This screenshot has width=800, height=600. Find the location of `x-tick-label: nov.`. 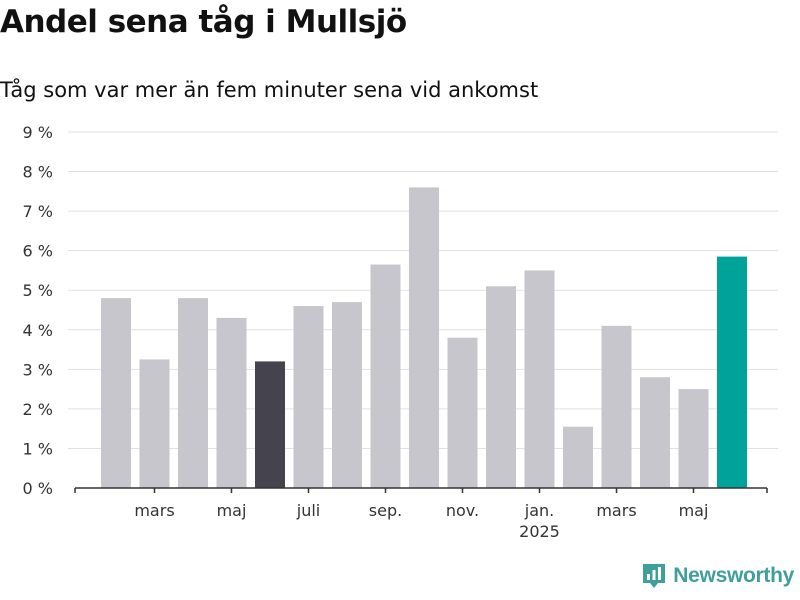

x-tick-label: nov. is located at coordinates (462, 510).